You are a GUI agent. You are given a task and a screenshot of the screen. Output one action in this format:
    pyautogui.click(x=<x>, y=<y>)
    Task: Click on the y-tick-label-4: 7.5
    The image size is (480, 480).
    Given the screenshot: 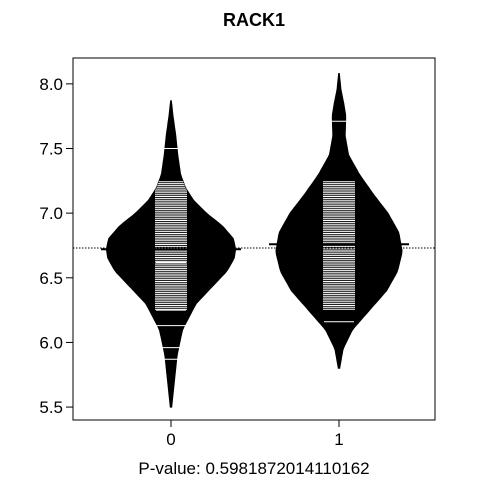 What is the action you would take?
    pyautogui.click(x=51, y=149)
    